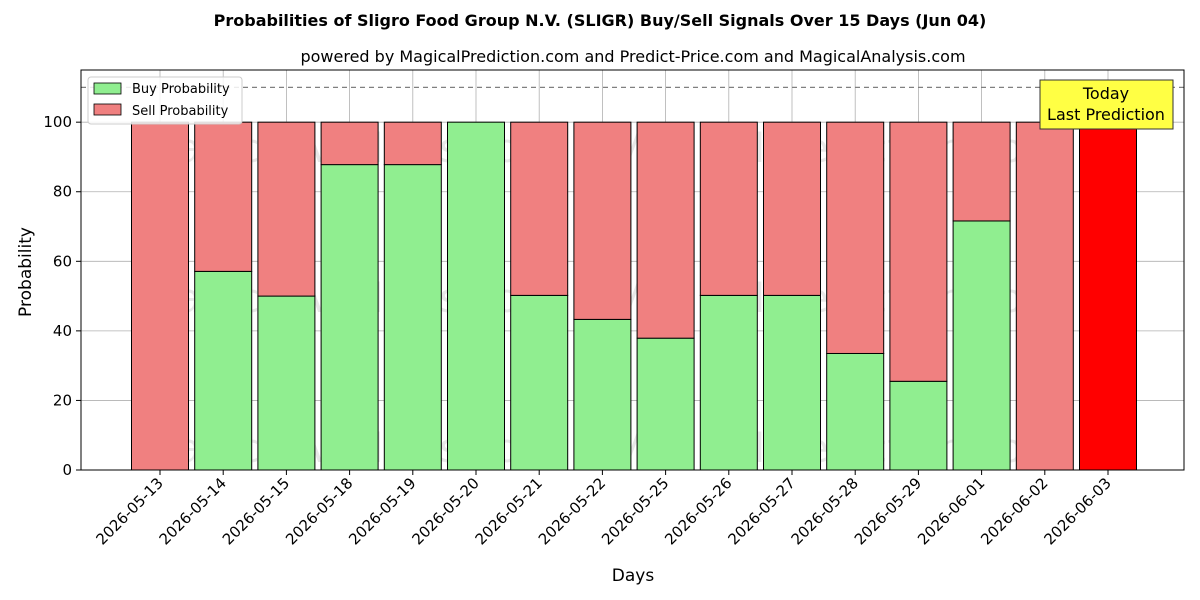 The width and height of the screenshot is (1200, 600). Describe the element at coordinates (129, 511) in the screenshot. I see `x-tick-label: 2026-05-13` at that location.